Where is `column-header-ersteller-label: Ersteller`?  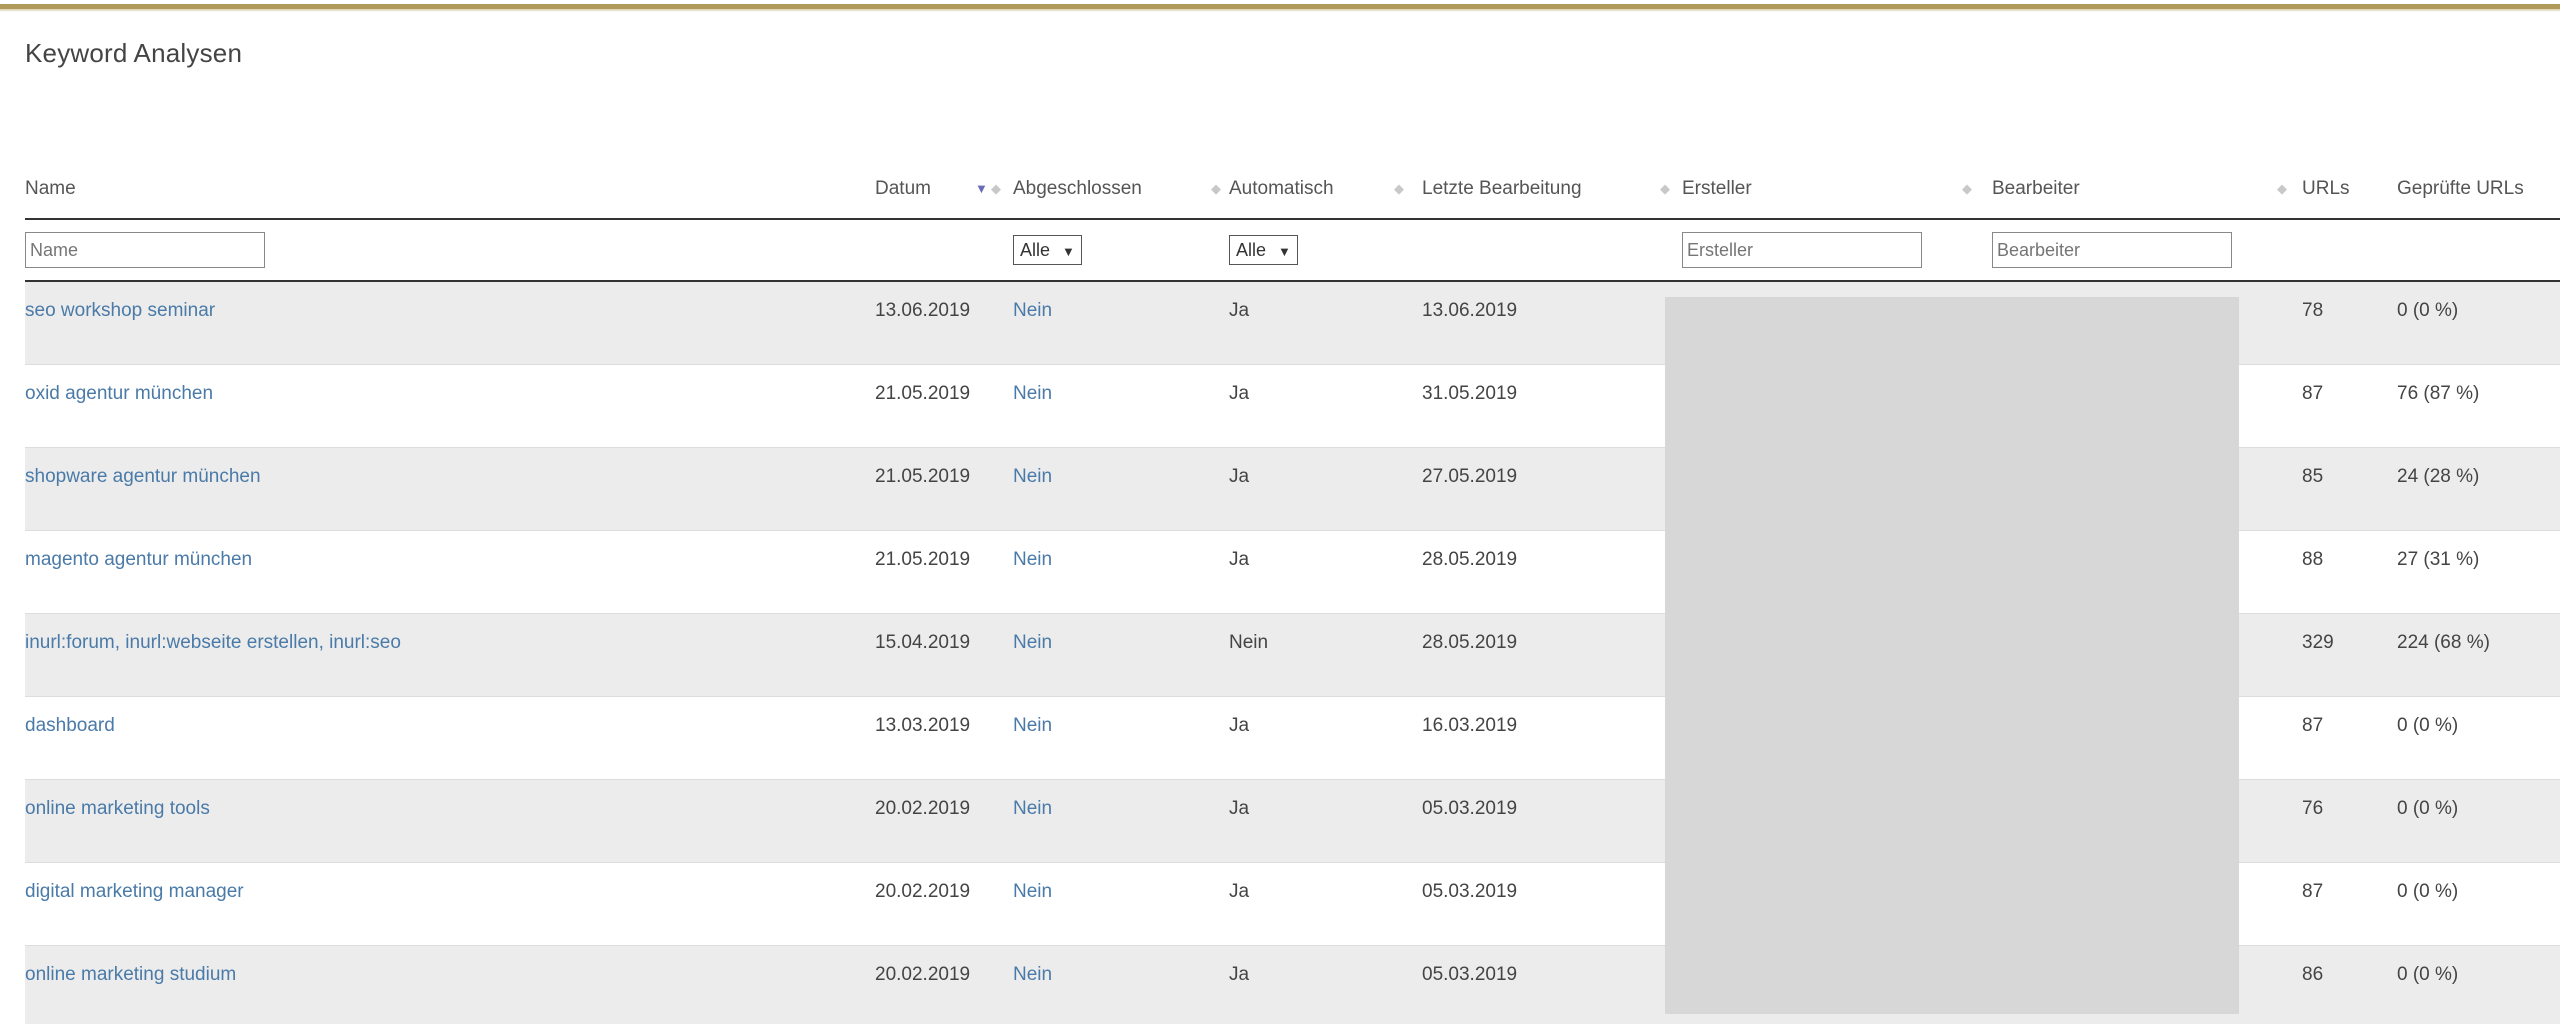
column-header-ersteller-label: Ersteller is located at coordinates (1717, 188).